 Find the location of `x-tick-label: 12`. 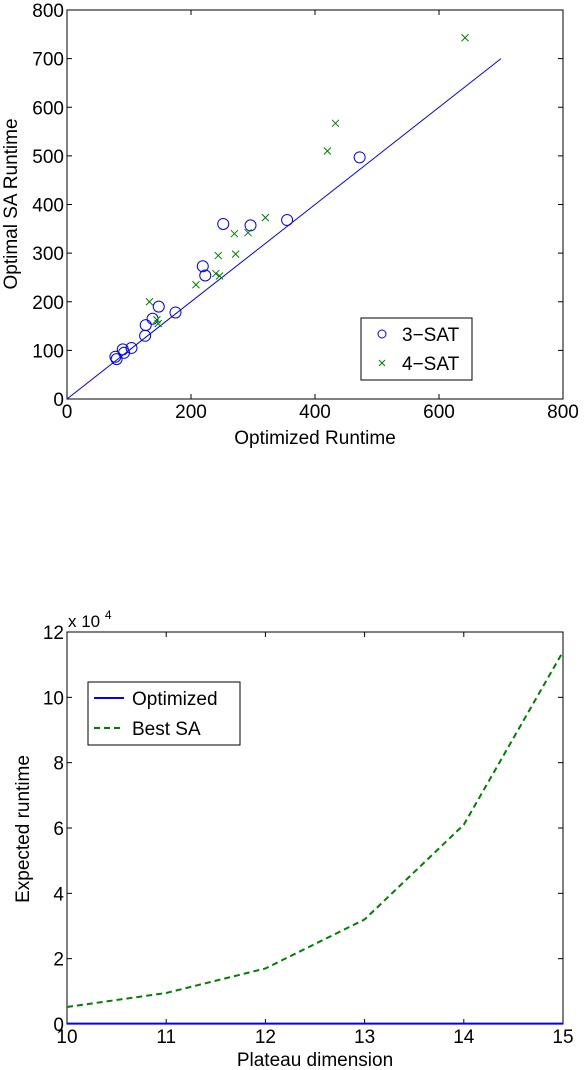

x-tick-label: 12 is located at coordinates (265, 1037).